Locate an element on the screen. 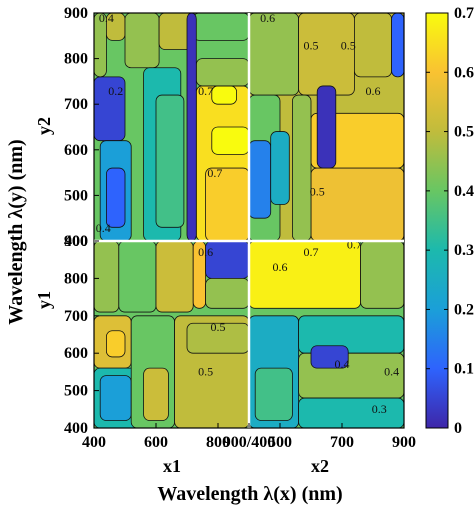 Image resolution: width=474 pixels, height=512 pixels. block-y2-x1 is located at coordinates (172, 127).